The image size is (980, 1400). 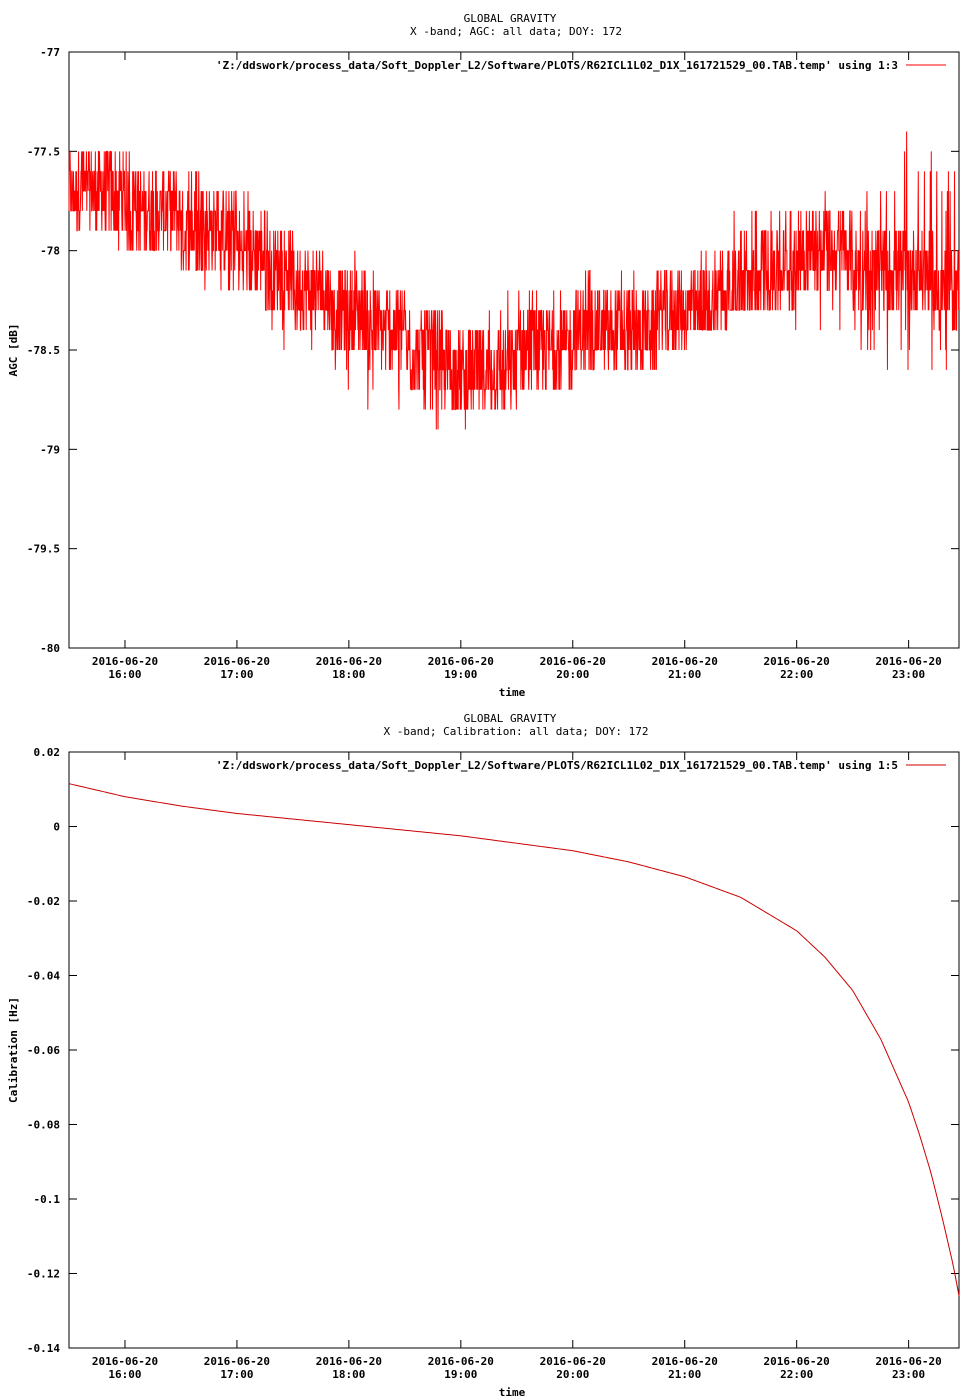 What do you see at coordinates (236, 674) in the screenshot?
I see `agc-x-tick-time: 17:00` at bounding box center [236, 674].